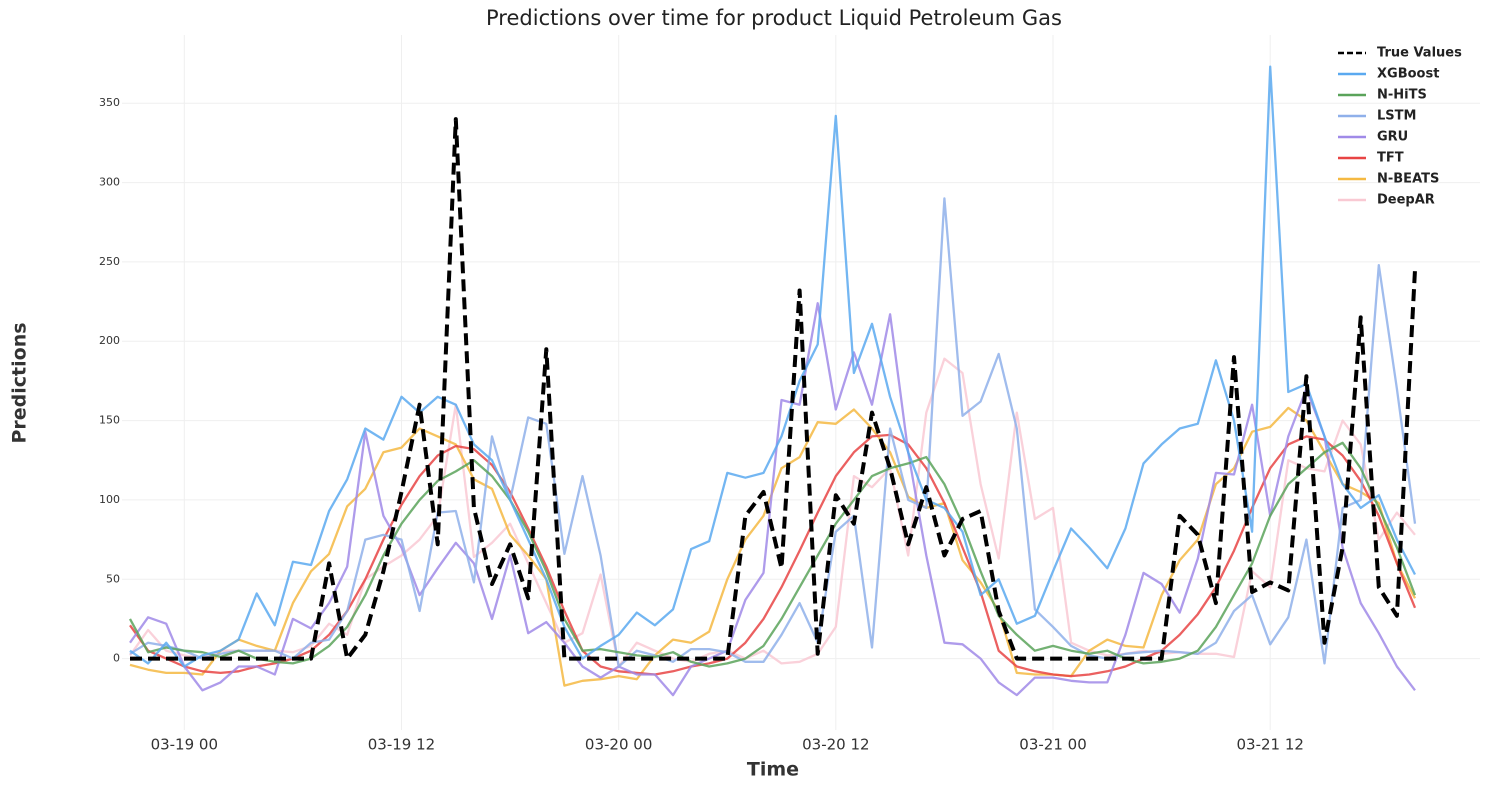 The image size is (1489, 790). What do you see at coordinates (1419, 53) in the screenshot?
I see `legend-label: True Values` at bounding box center [1419, 53].